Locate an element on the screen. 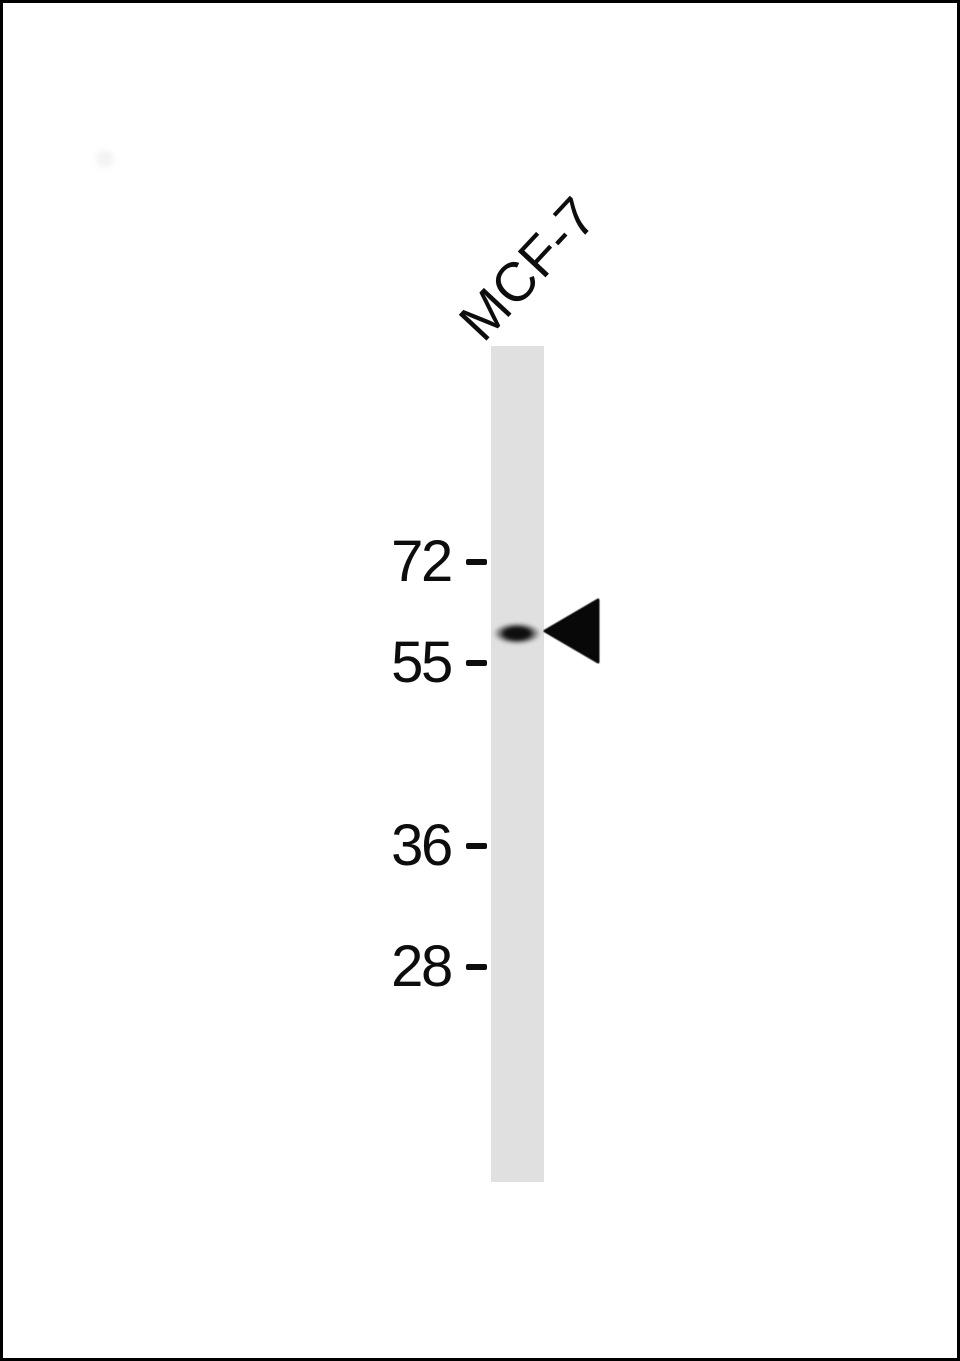 This screenshot has height=1361, width=960. marker-label: 36 is located at coordinates (422, 845).